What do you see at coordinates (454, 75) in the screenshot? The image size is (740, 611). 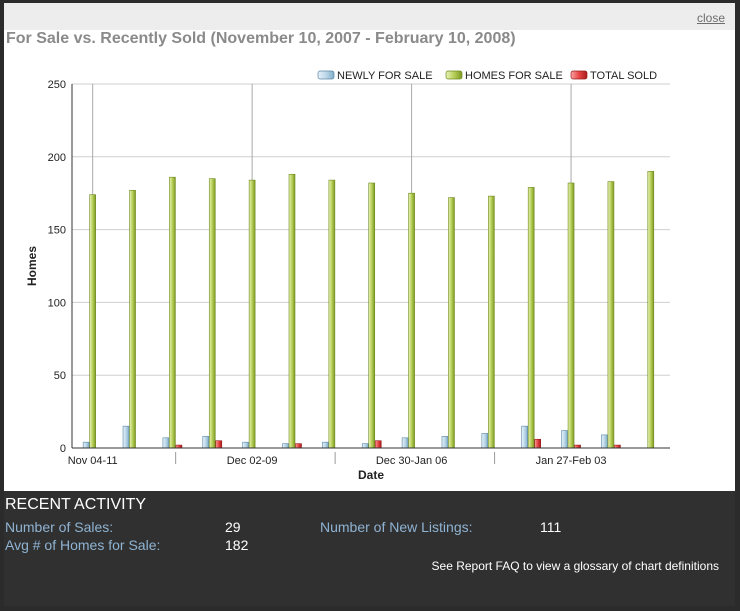 I see `legend-swatch-homes-for-sale` at bounding box center [454, 75].